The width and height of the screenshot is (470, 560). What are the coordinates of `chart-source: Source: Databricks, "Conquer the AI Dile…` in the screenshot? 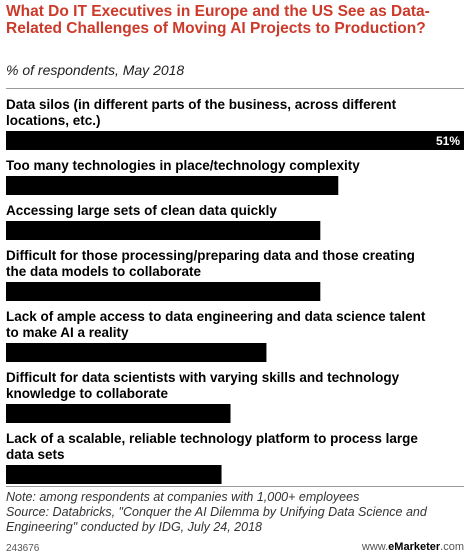 It's located at (216, 519).